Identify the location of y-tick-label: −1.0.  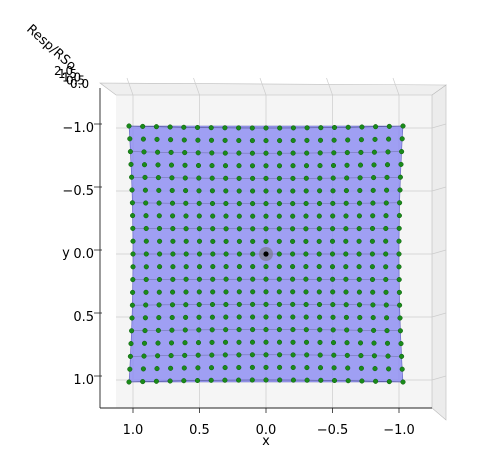
(78, 128).